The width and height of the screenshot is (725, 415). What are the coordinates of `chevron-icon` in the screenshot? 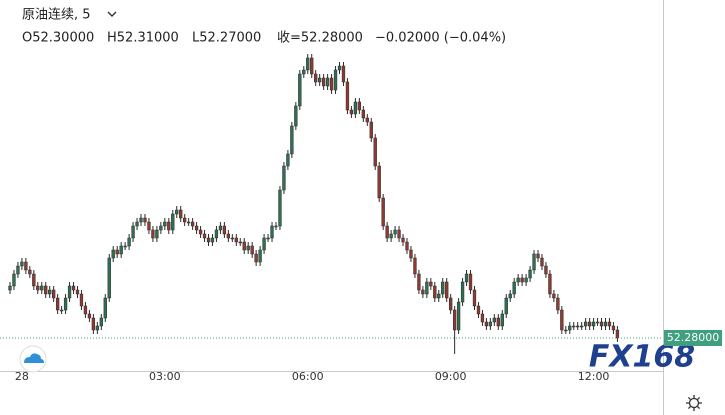 It's located at (112, 14).